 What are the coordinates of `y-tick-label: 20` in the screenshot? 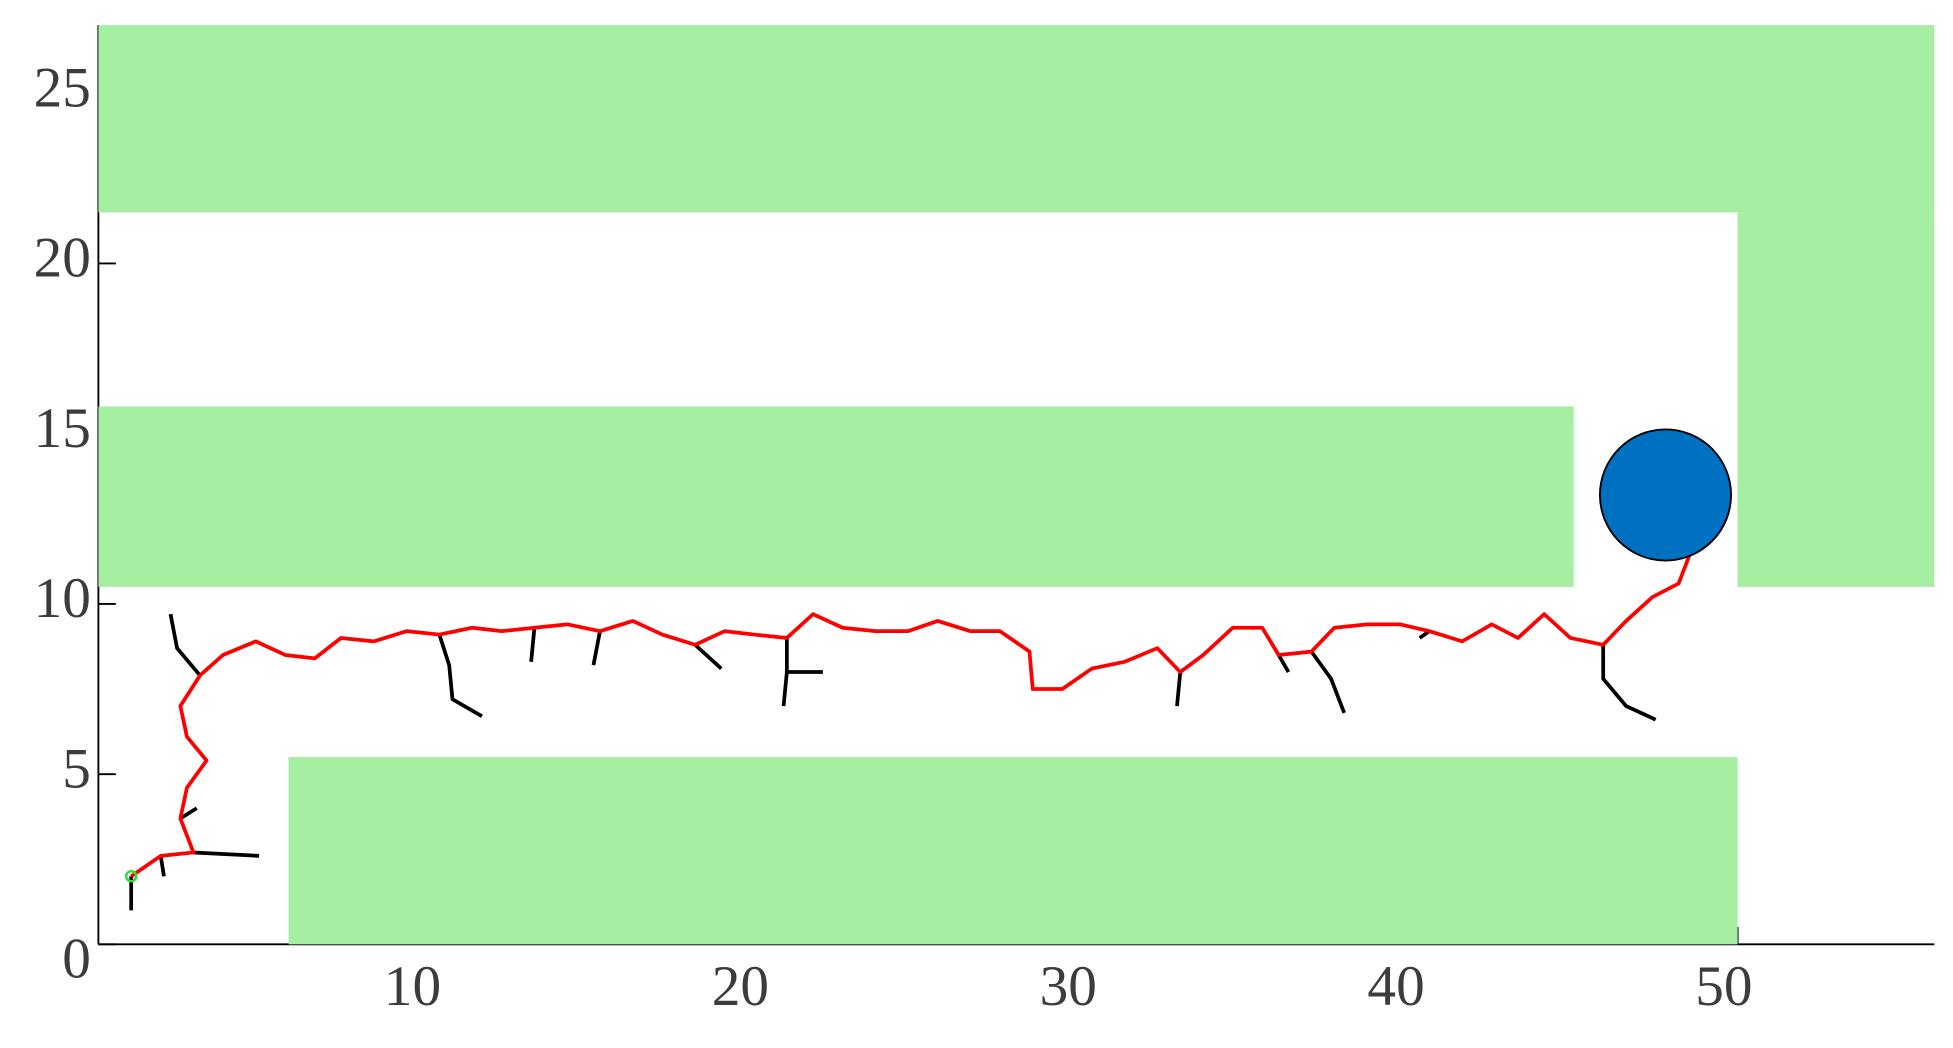 It's located at (62, 258).